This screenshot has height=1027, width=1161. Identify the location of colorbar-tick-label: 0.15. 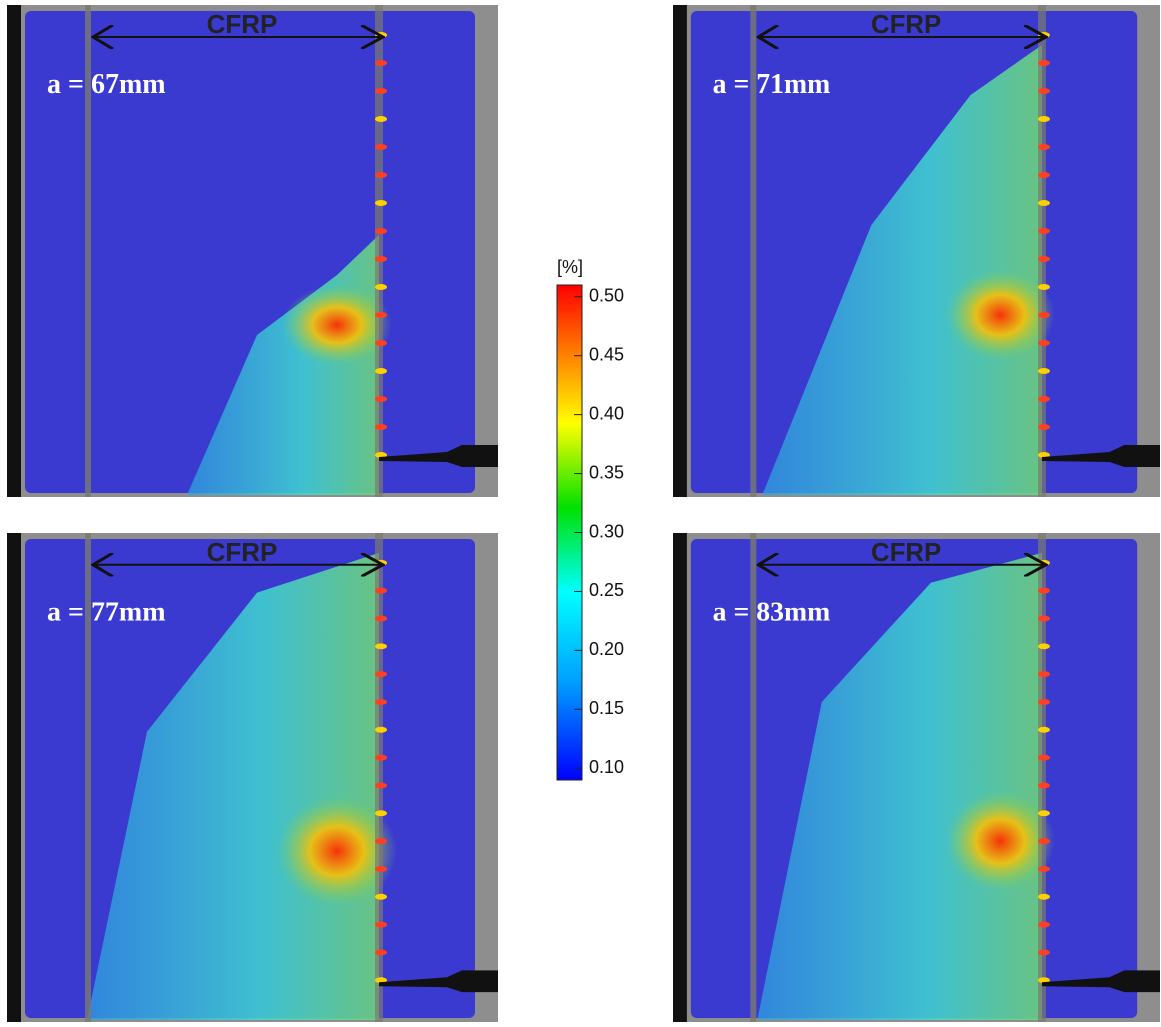
(606, 708).